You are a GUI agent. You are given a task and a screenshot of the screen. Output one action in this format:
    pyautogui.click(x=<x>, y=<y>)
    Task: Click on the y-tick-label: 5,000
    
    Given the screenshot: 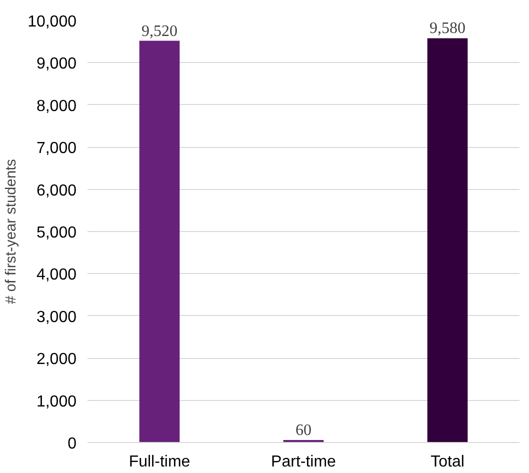 What is the action you would take?
    pyautogui.click(x=56, y=233)
    